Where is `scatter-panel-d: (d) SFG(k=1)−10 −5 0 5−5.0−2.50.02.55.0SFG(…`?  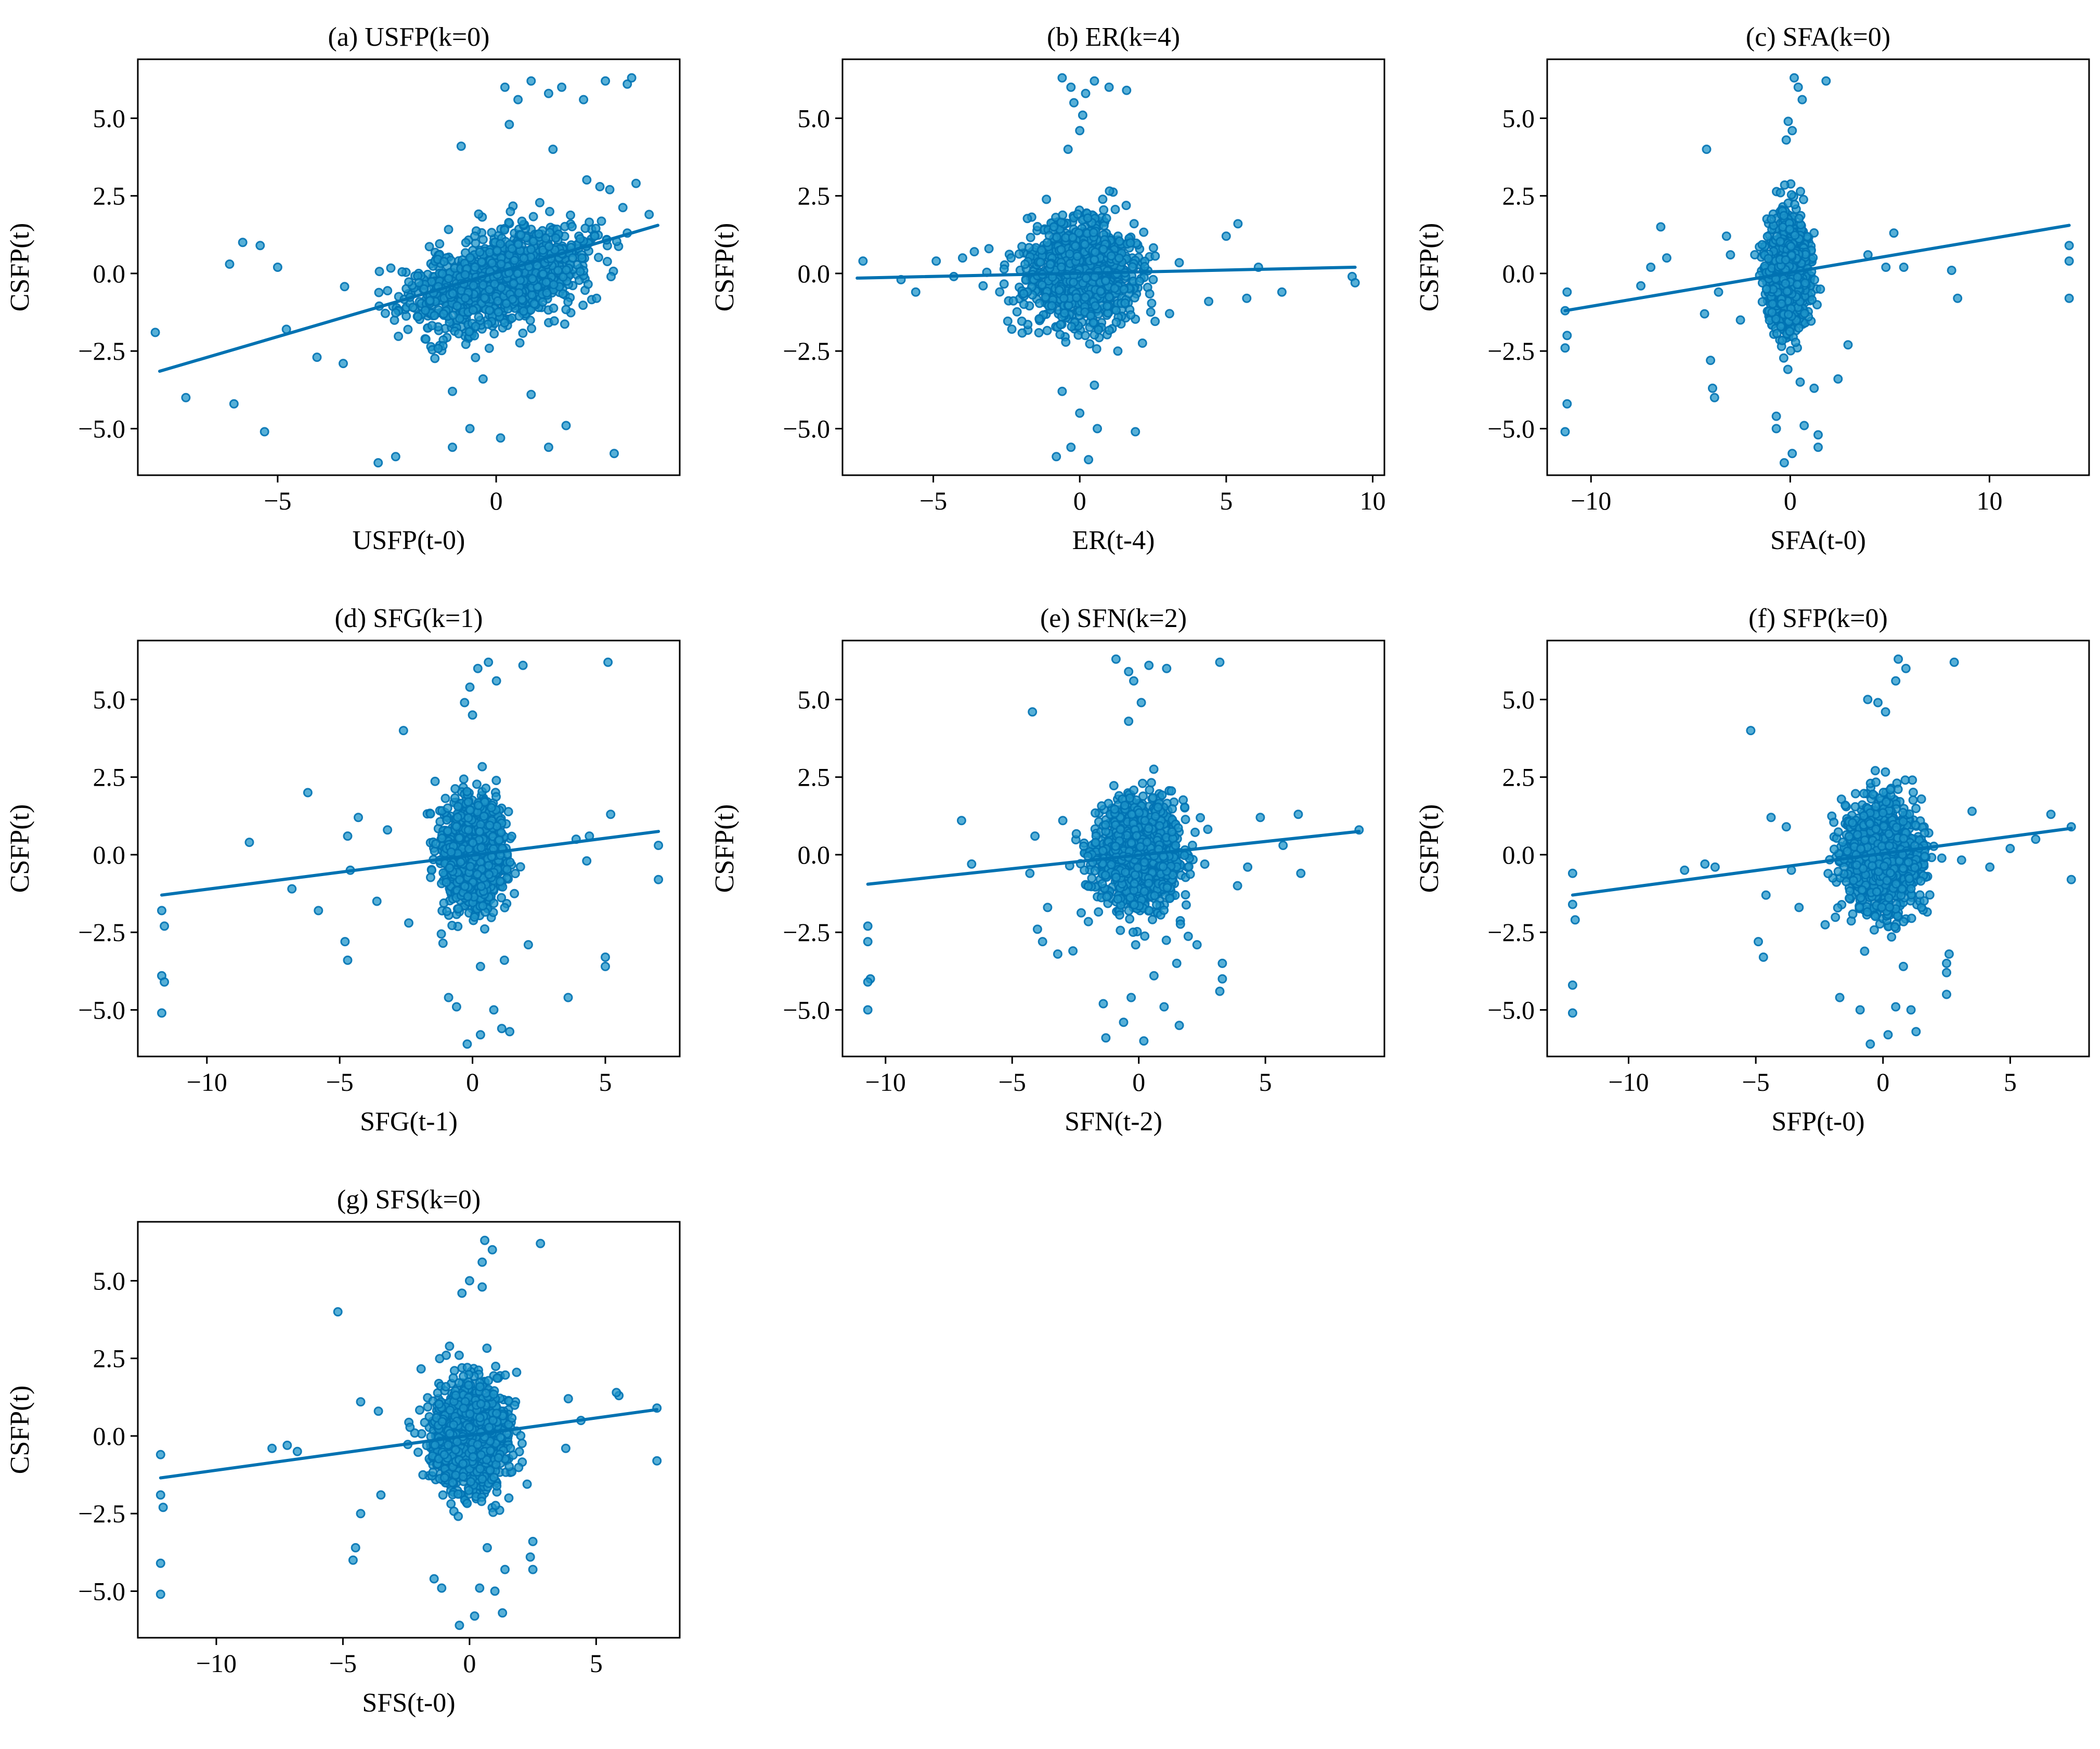
scatter-panel-d: (d) SFG(k=1)−10 −5 0 5−5.0−2.50.02.55.0SFG(… is located at coordinates (343, 870).